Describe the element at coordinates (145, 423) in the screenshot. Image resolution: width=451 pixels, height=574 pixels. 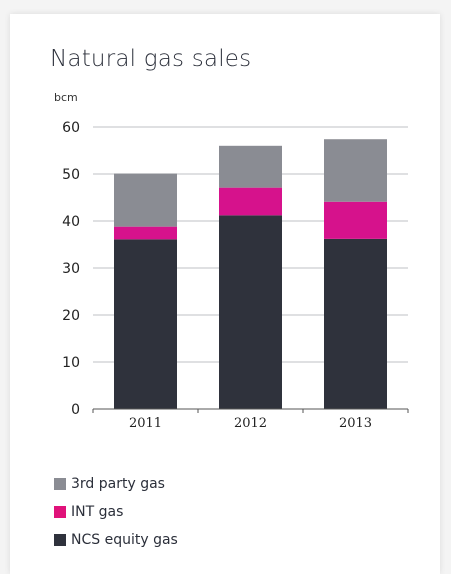
I see `x-tick-label: 2011` at that location.